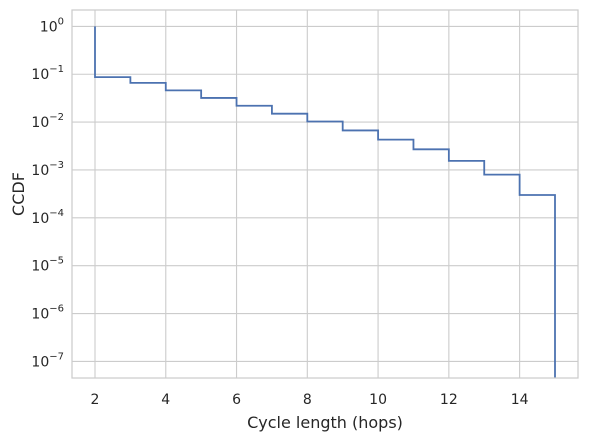 Image resolution: width=589 pixels, height=441 pixels. What do you see at coordinates (47, 313) in the screenshot?
I see `y-tick-label: 10⁻⁶` at bounding box center [47, 313].